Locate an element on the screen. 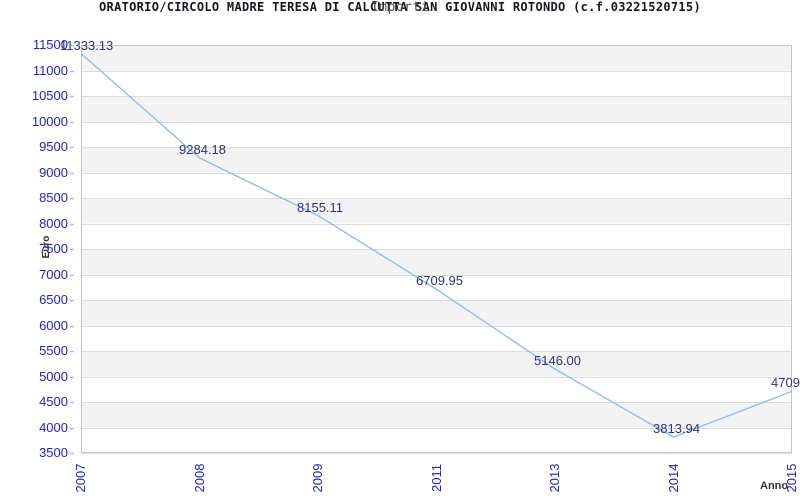 The height and width of the screenshot is (500, 800). x-tick-label: 2009 is located at coordinates (317, 478).